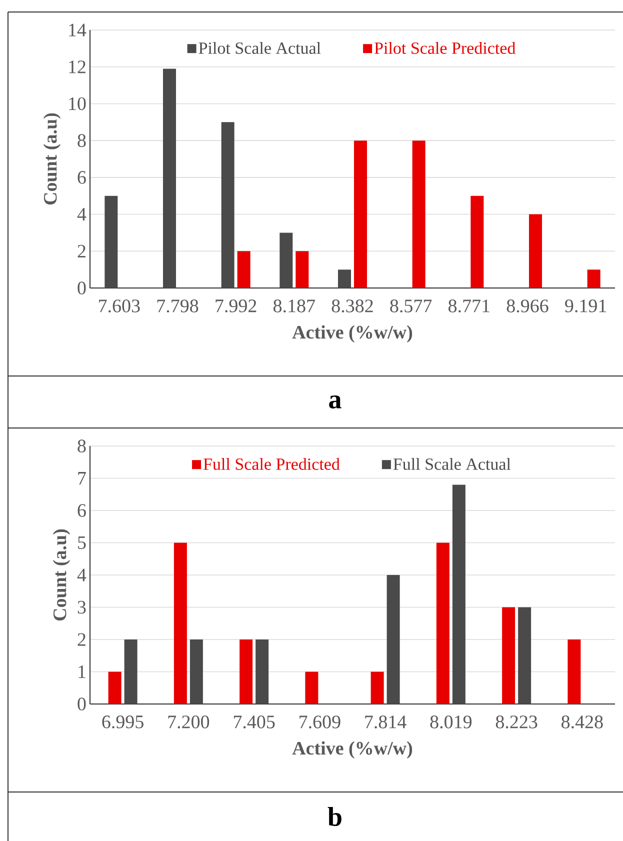 This screenshot has width=623, height=841. I want to click on x-tick-label: 8.187, so click(294, 306).